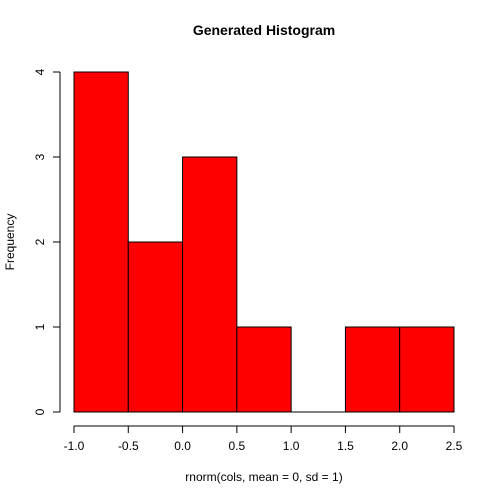 This screenshot has height=500, width=500. Describe the element at coordinates (264, 30) in the screenshot. I see `chart-title: Generated Histogram` at that location.